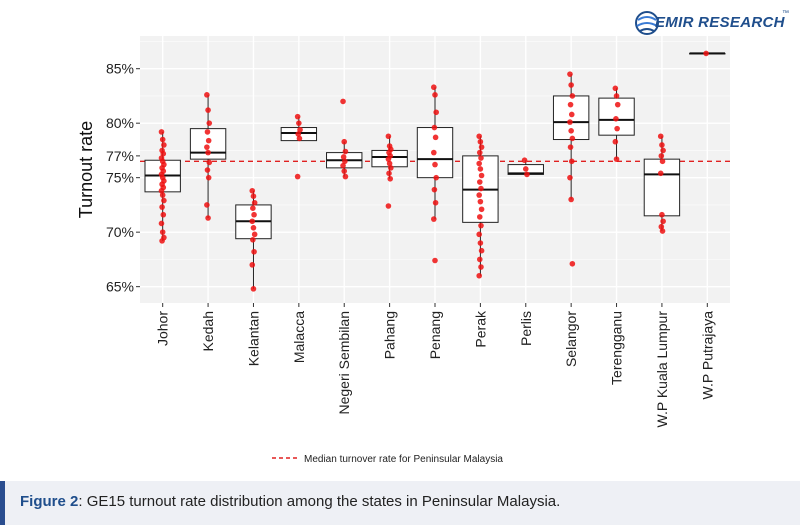 The height and width of the screenshot is (525, 800). Describe the element at coordinates (390, 335) in the screenshot. I see `x-tick-label: Pahang` at that location.